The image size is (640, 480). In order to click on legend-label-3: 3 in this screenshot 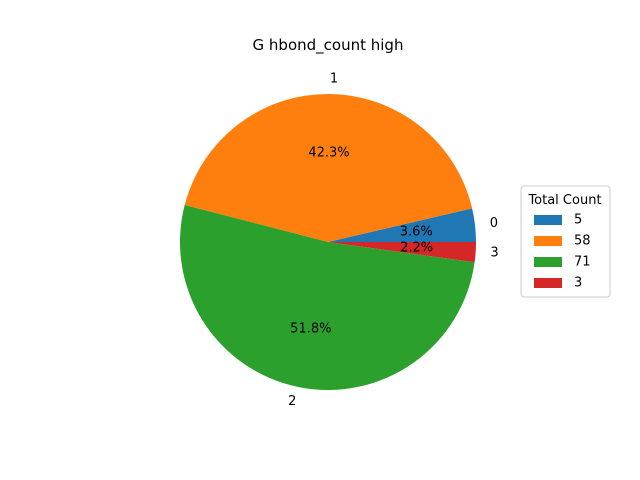, I will do `click(578, 283)`.